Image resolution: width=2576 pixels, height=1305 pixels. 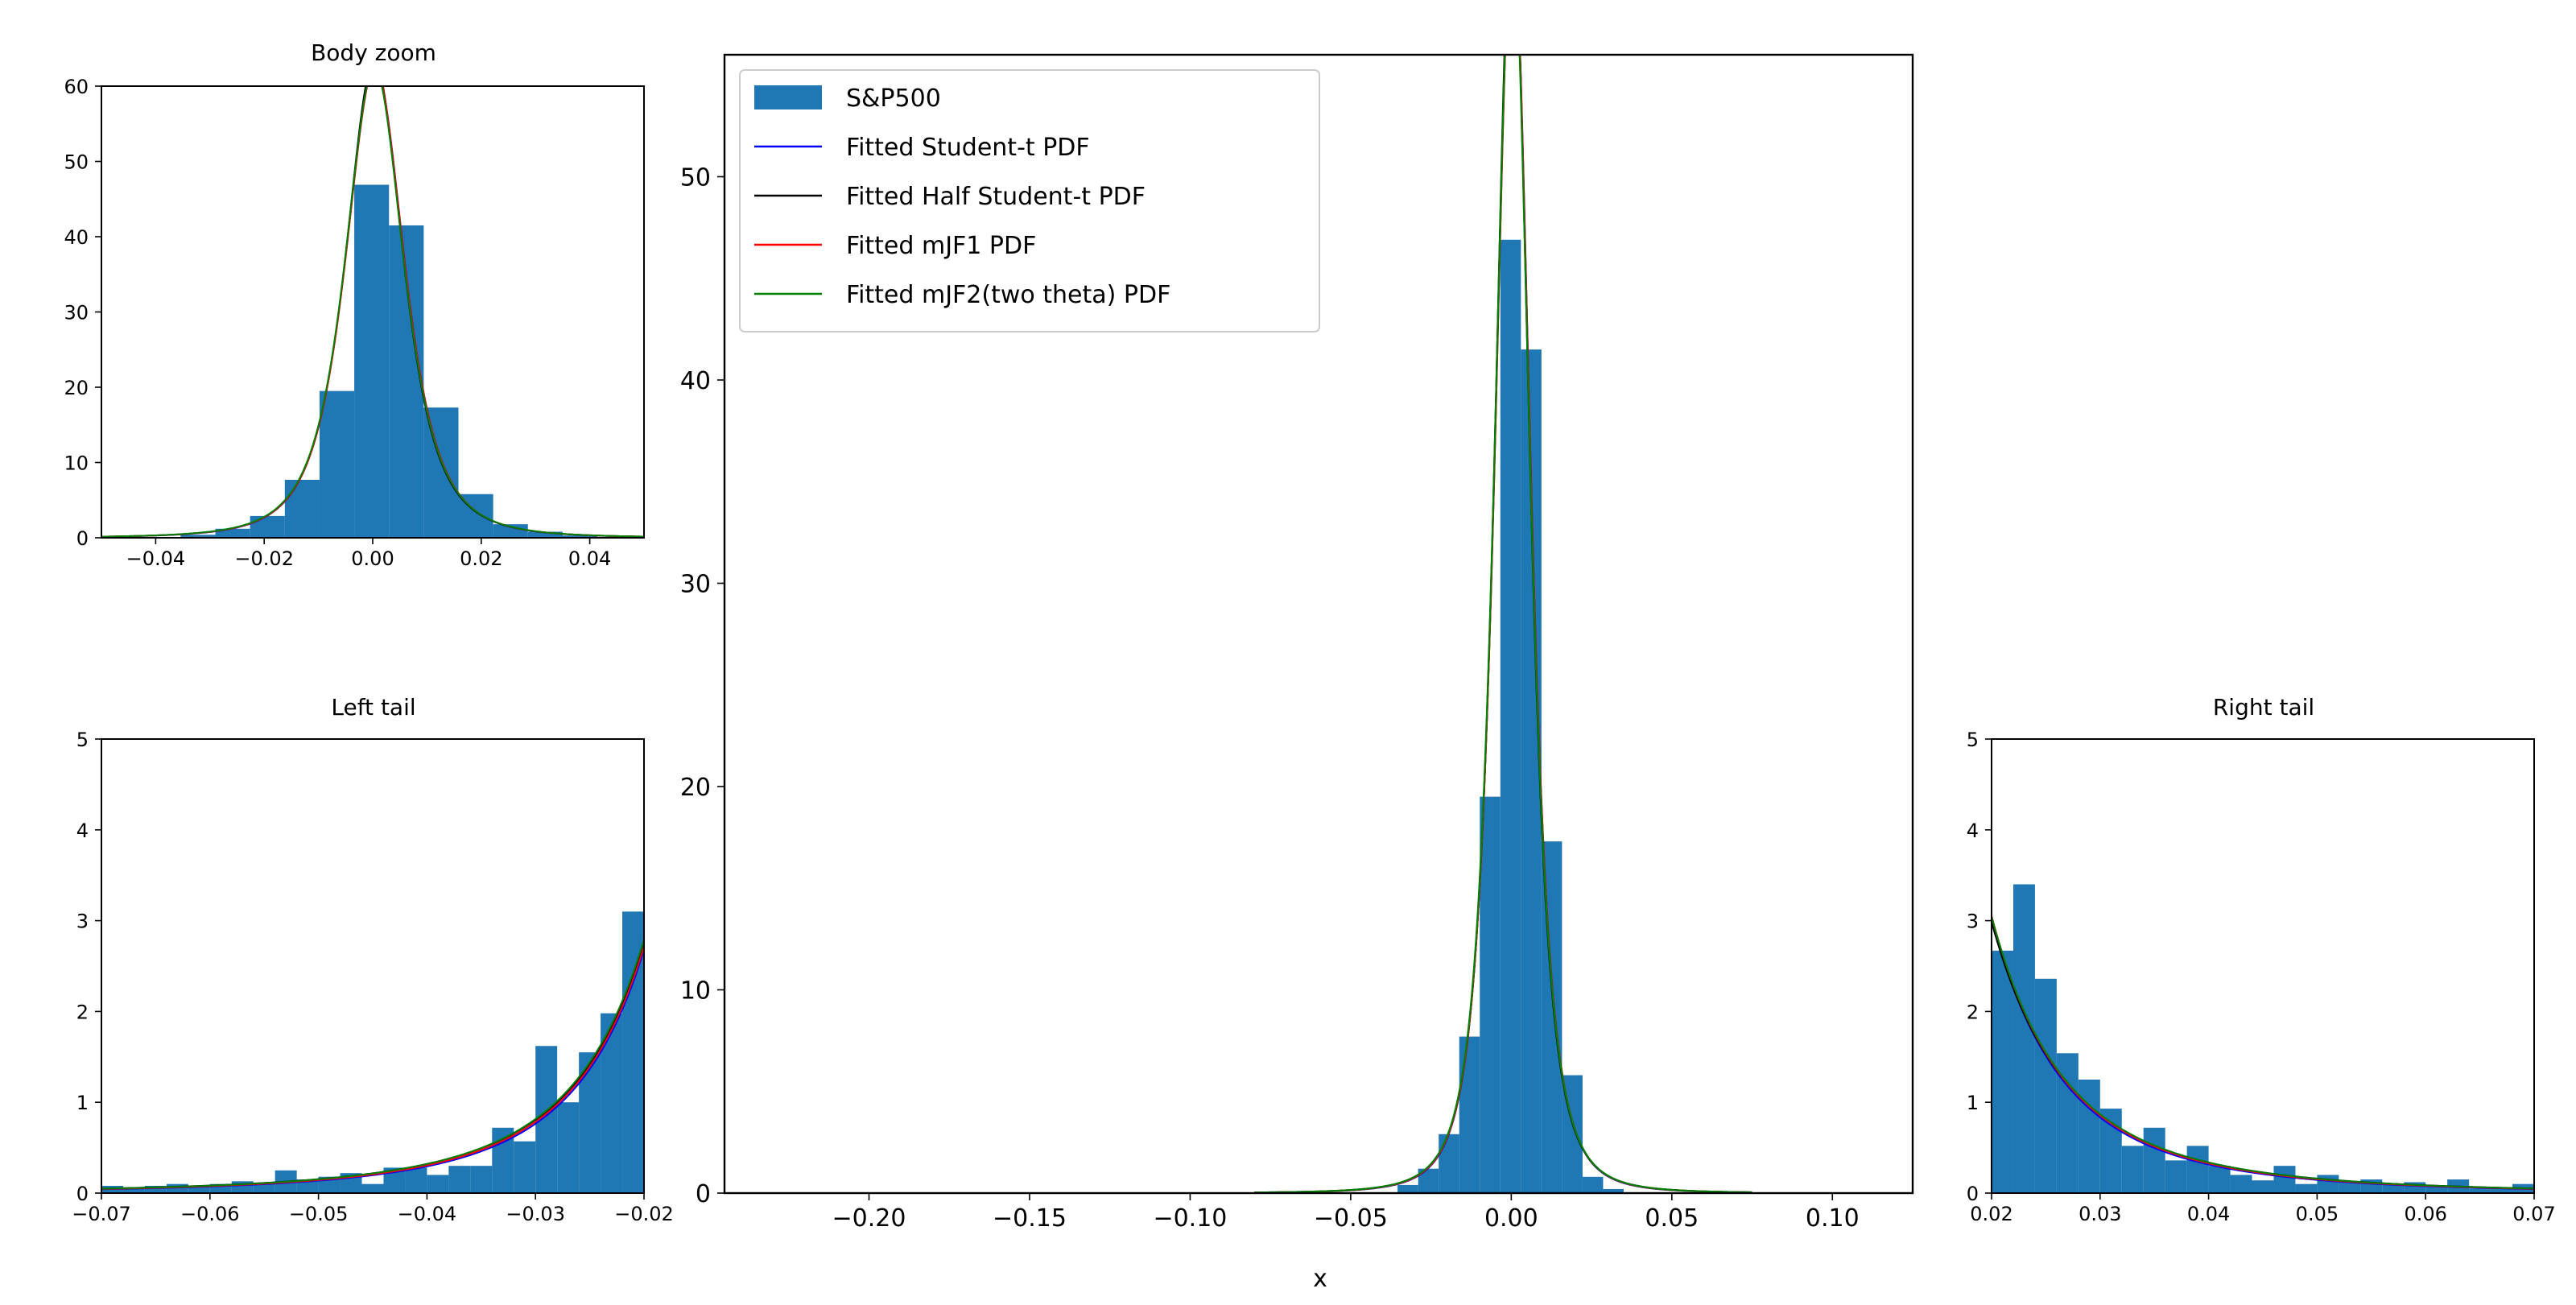 I want to click on right-x-tick-label: 0.07, so click(x=2533, y=1214).